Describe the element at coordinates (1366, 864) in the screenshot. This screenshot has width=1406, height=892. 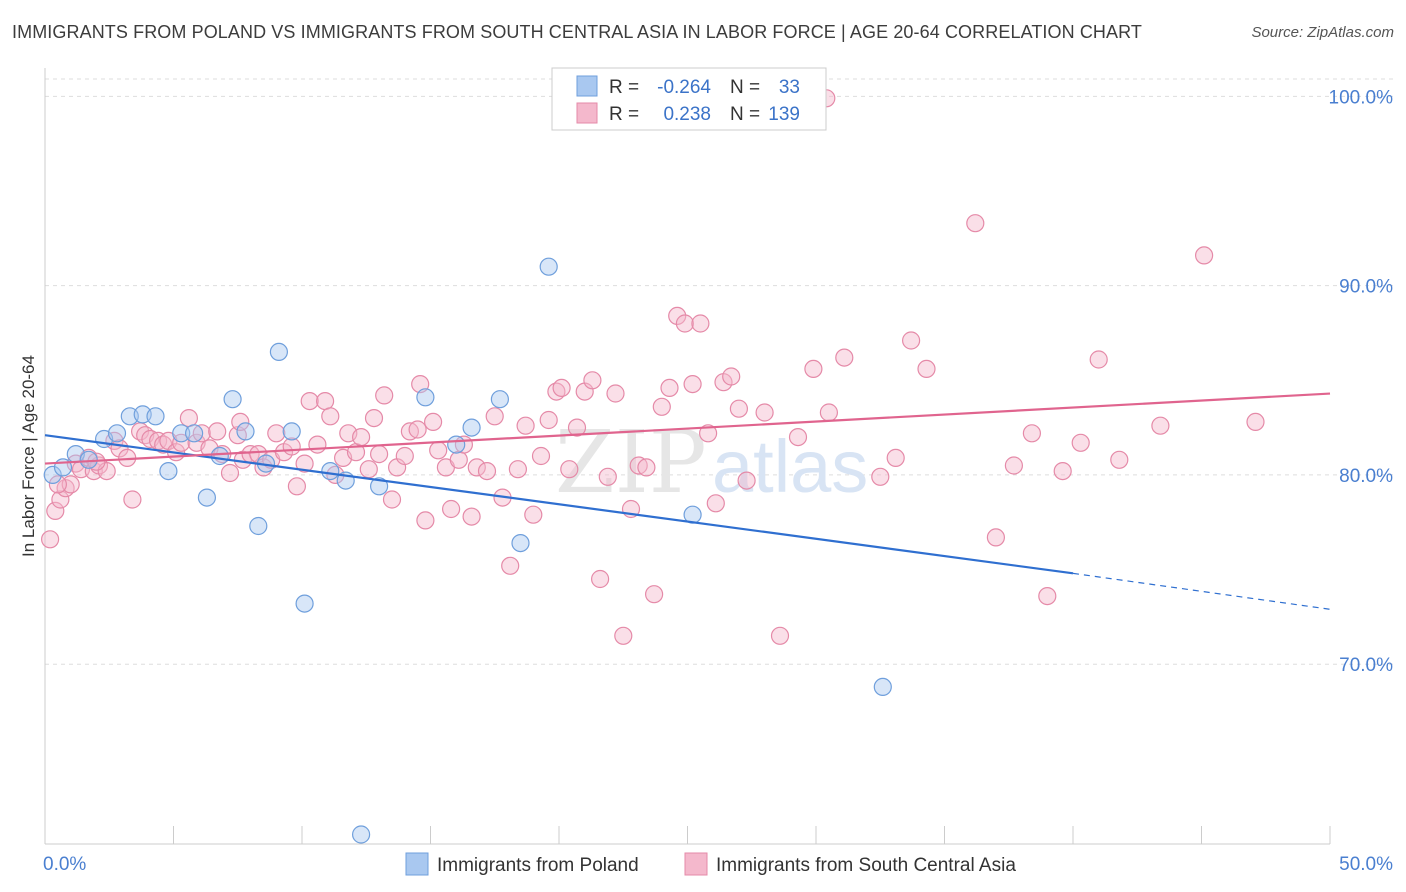
I see `x-tick-label-max: 50.0%` at that location.